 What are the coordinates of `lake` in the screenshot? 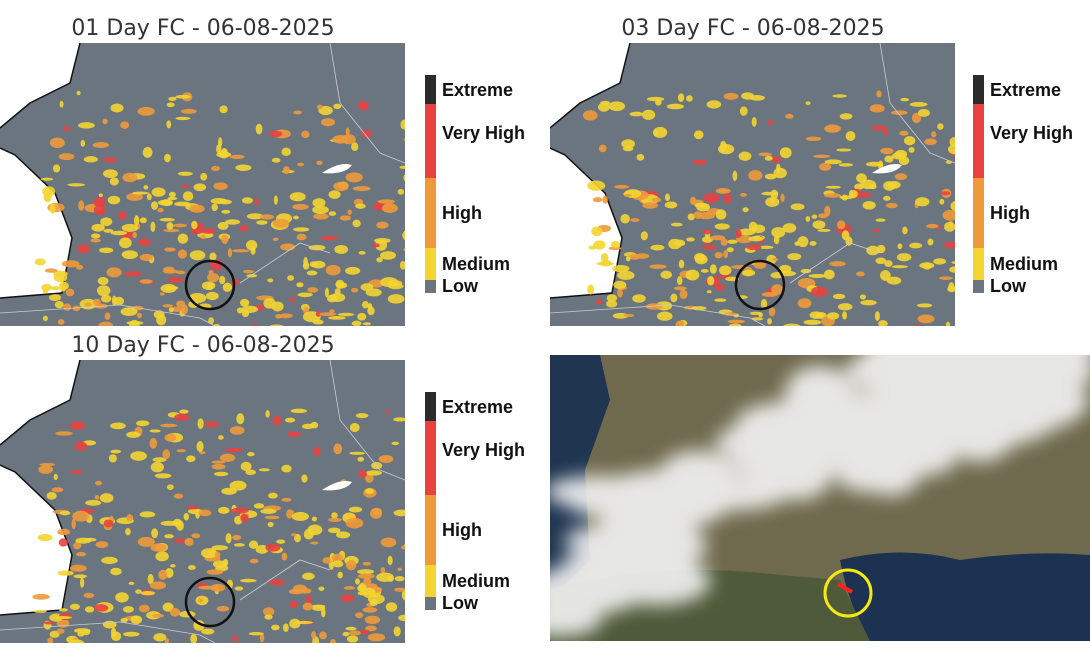 It's located at (337, 486).